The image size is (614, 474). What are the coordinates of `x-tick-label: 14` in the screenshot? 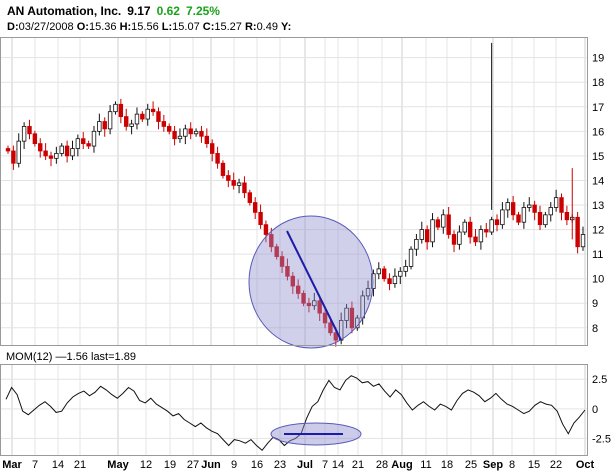 It's located at (58, 465).